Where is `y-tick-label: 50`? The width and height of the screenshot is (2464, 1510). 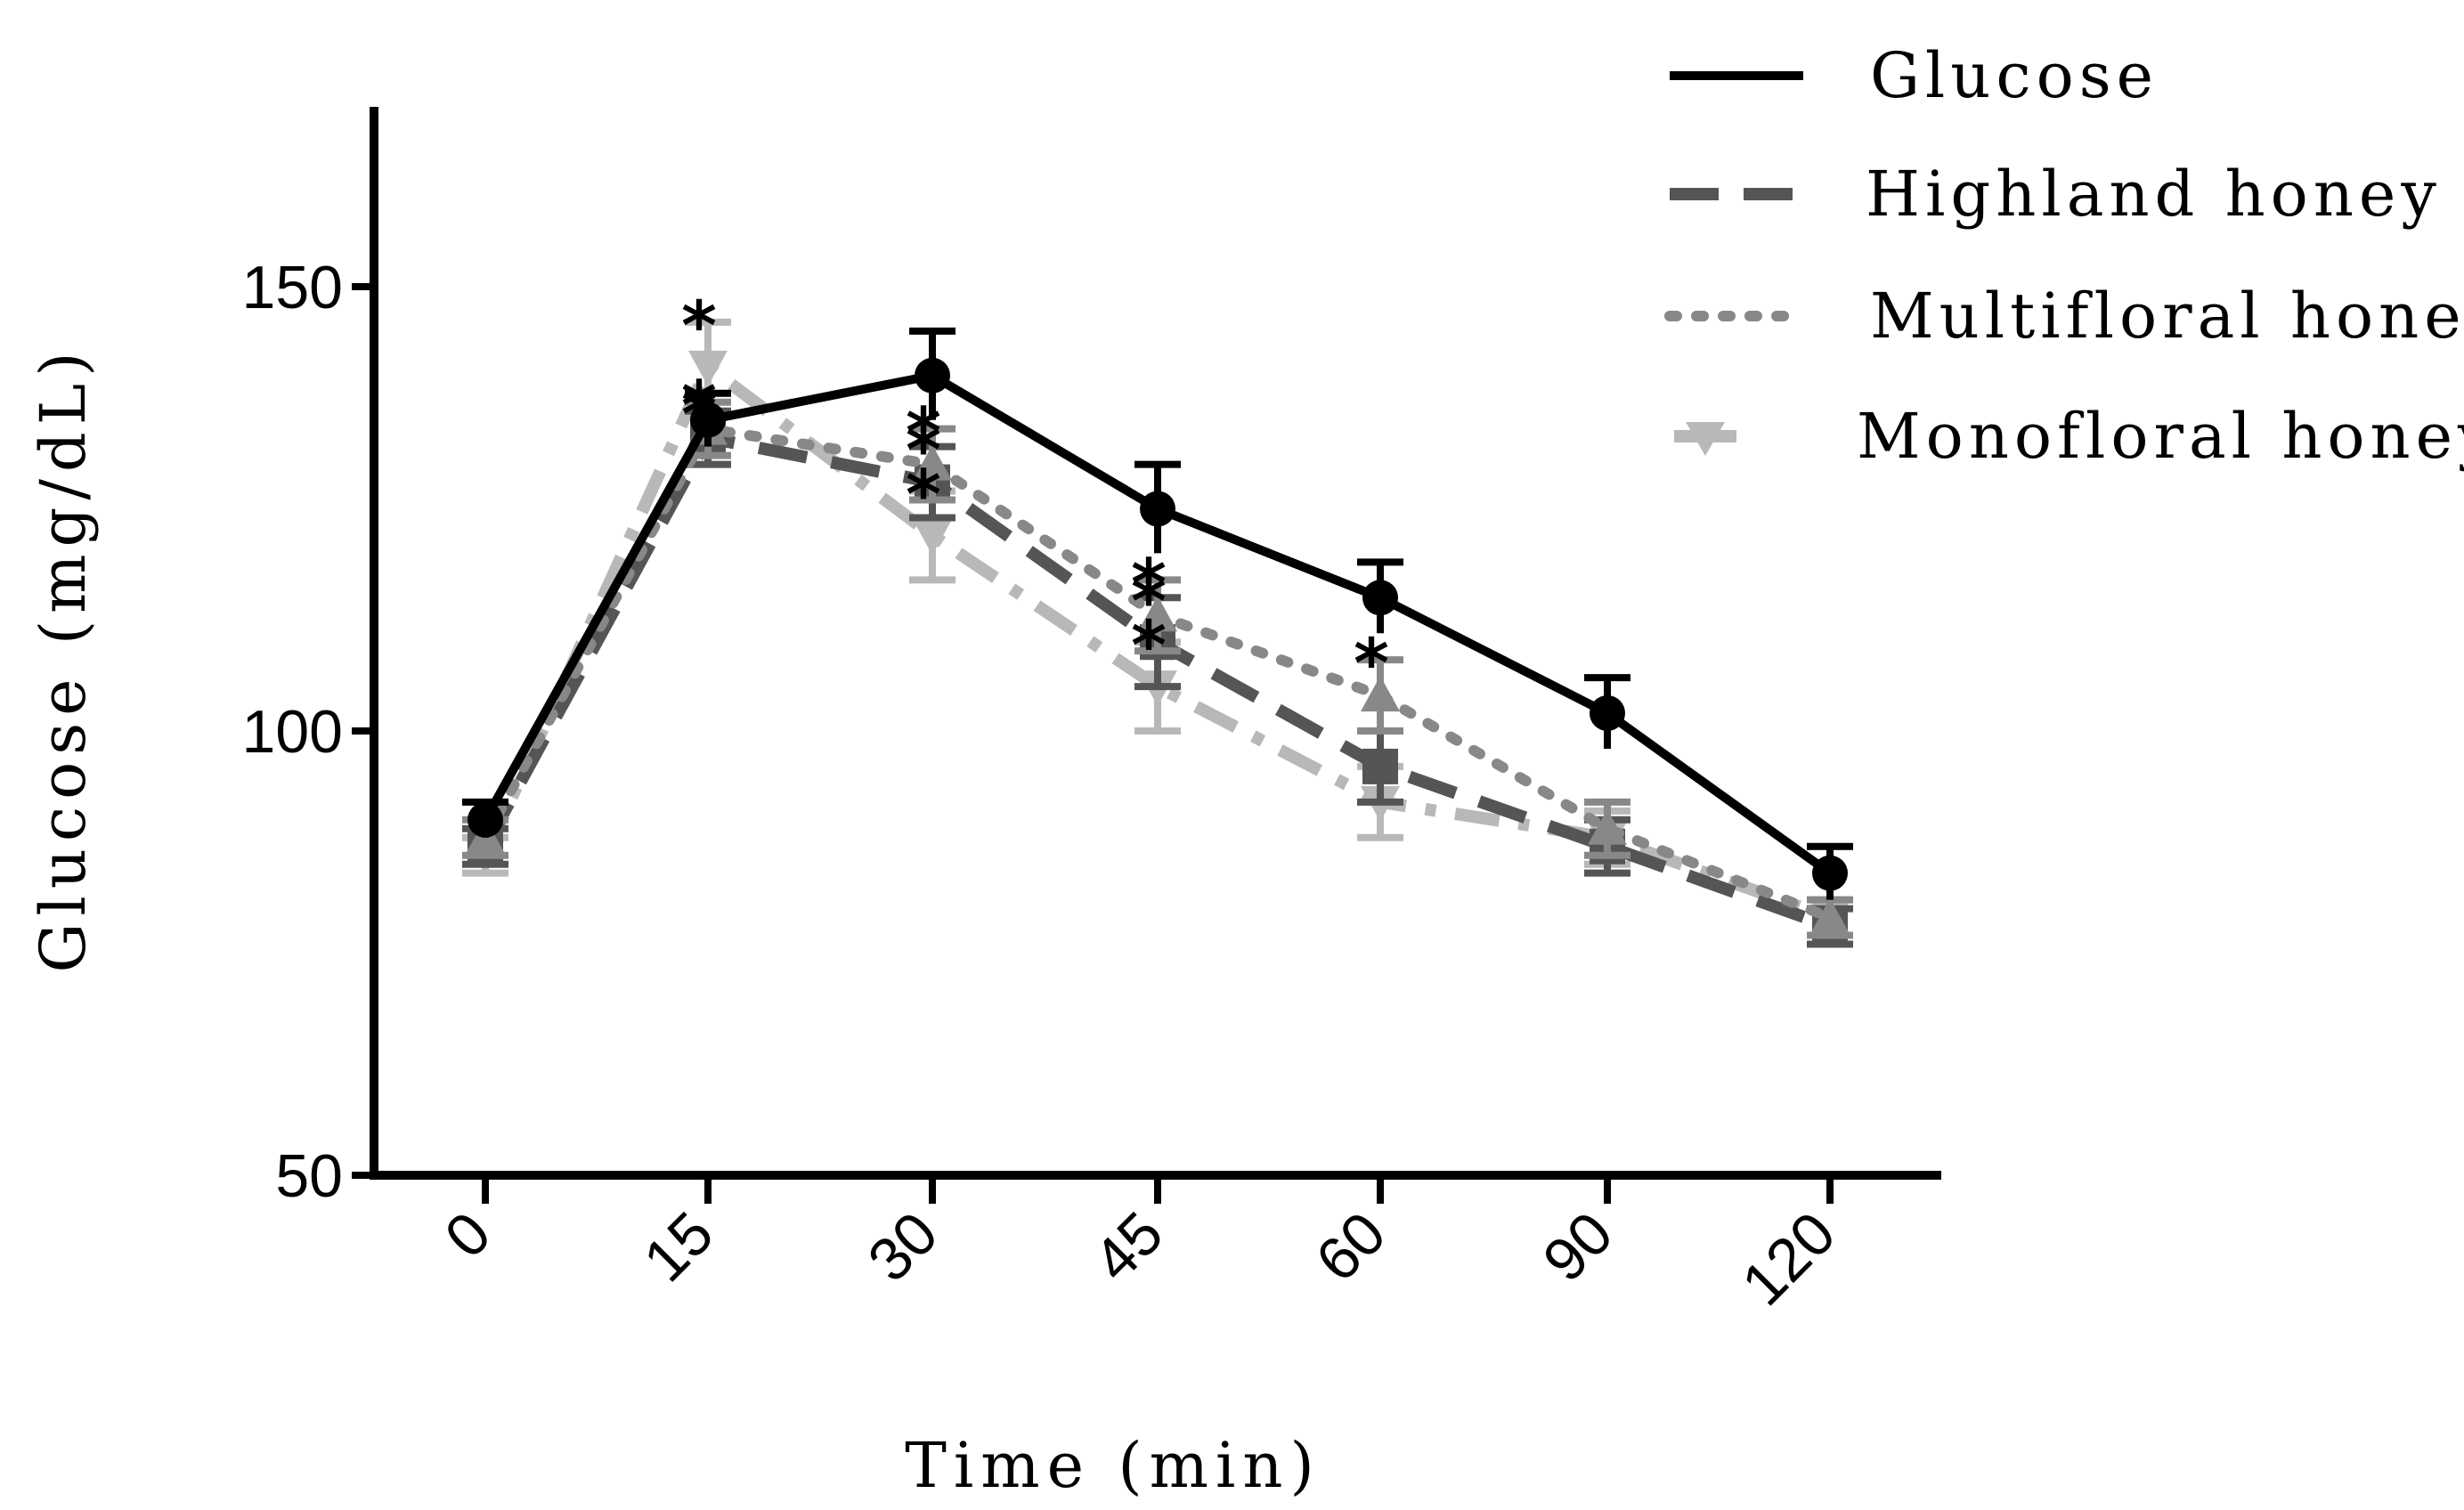
y-tick-label: 50 is located at coordinates (309, 1176).